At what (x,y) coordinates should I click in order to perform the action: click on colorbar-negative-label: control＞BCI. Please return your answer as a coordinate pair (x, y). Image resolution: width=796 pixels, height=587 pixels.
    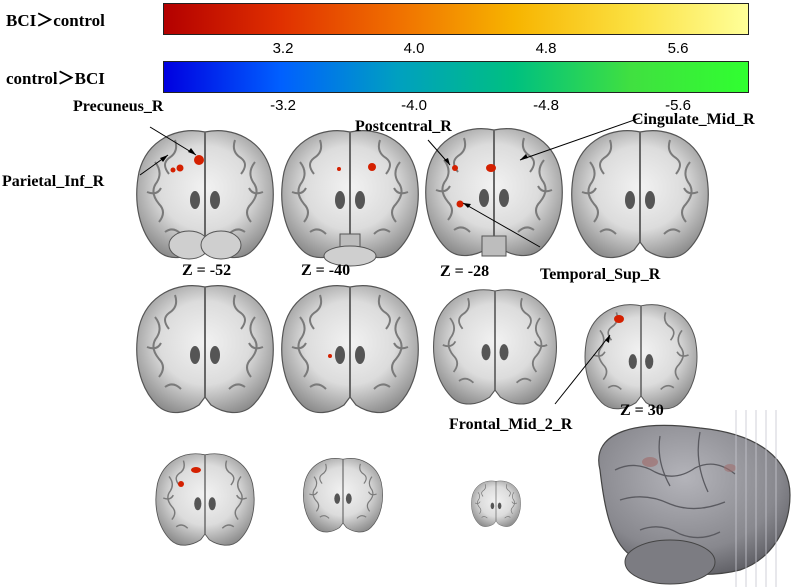
    Looking at the image, I should click on (55, 78).